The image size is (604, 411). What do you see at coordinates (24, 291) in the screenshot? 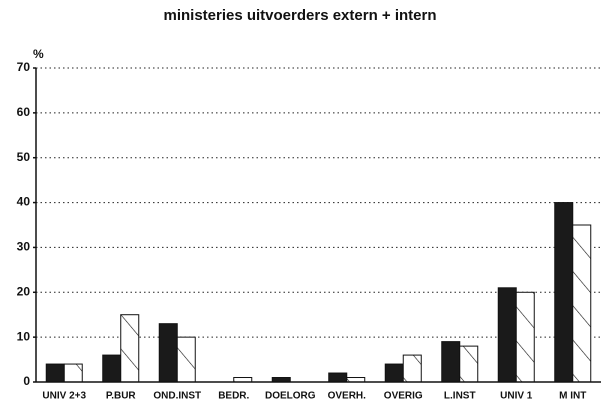
I see `y-tick-label: 20` at bounding box center [24, 291].